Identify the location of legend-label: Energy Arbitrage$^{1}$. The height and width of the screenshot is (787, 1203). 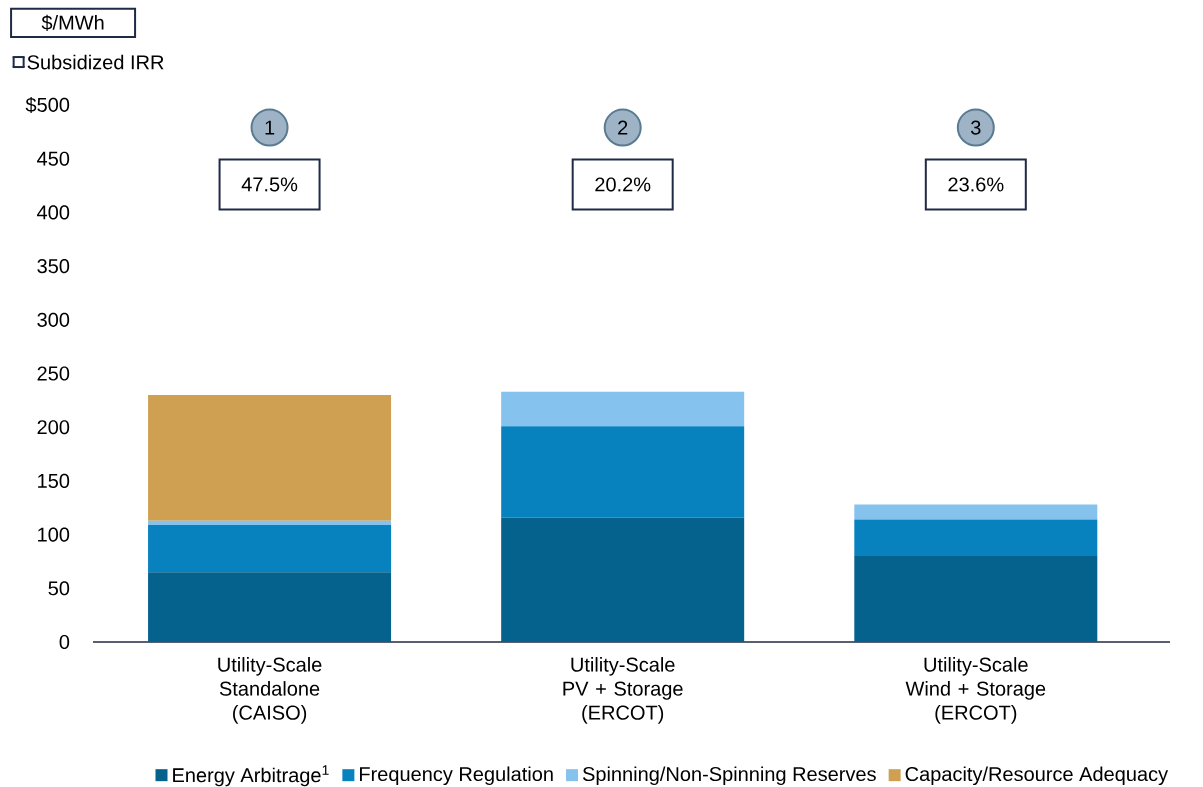
(251, 776).